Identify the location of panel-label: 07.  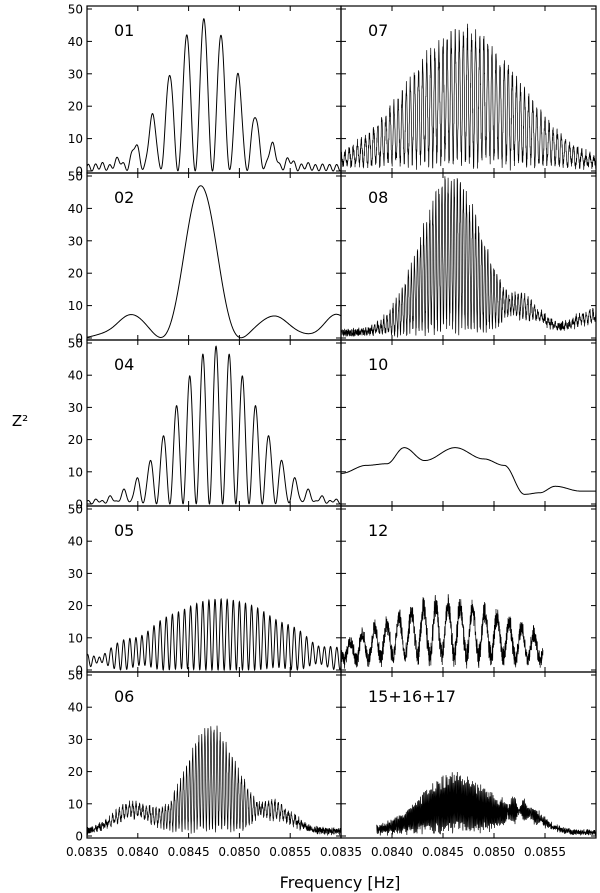
(378, 30).